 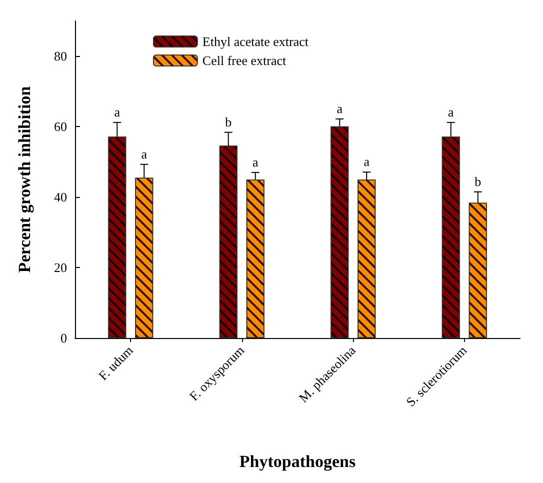 I want to click on legend-label: Ethyl acetate extract, so click(x=255, y=41).